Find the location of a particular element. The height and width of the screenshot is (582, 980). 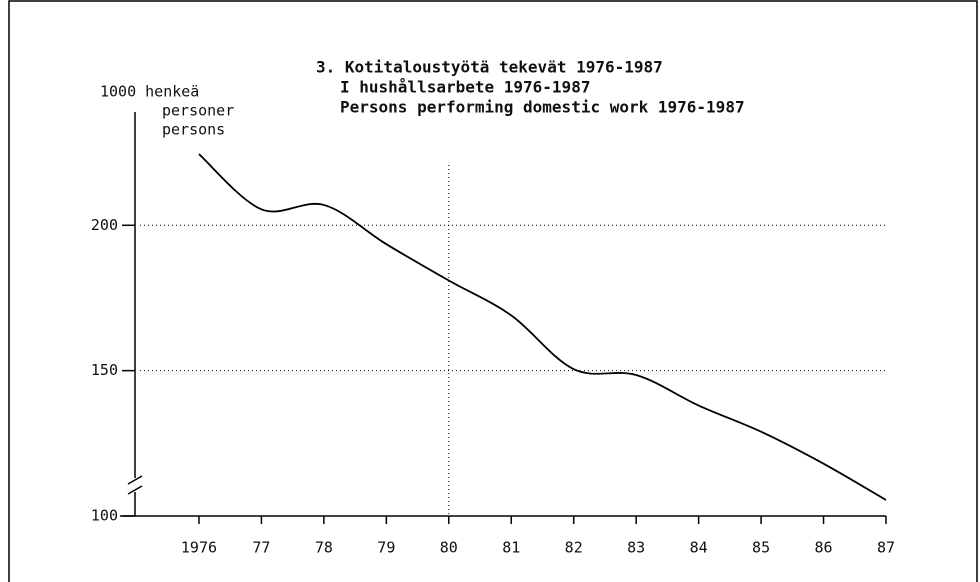

y-tick-label: 100 is located at coordinates (104, 516).